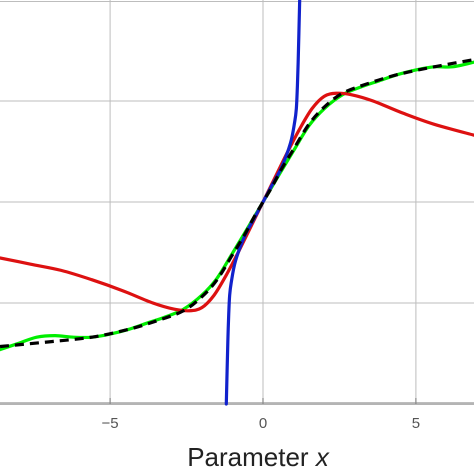  I want to click on x-tick-label-1: 0, so click(263, 423).